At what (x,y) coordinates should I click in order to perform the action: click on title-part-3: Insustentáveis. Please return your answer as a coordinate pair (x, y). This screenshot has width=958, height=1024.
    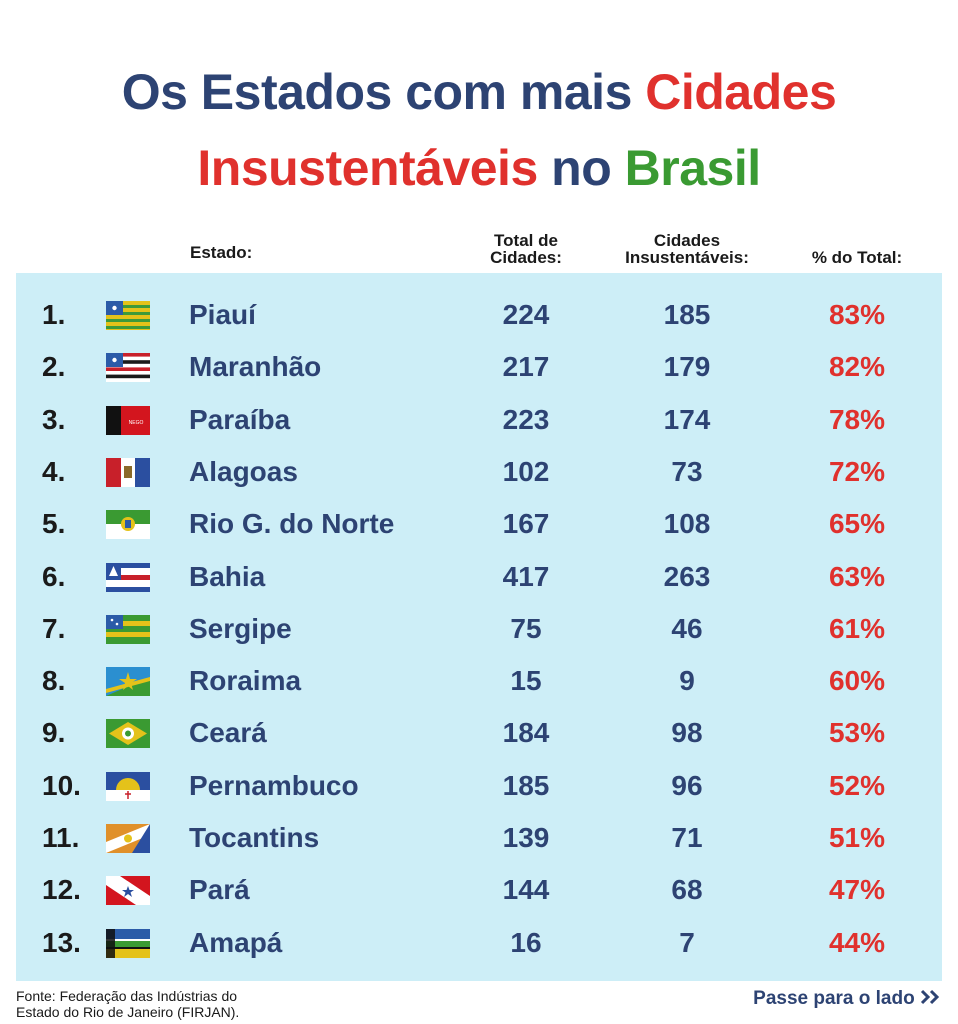
    Looking at the image, I should click on (367, 168).